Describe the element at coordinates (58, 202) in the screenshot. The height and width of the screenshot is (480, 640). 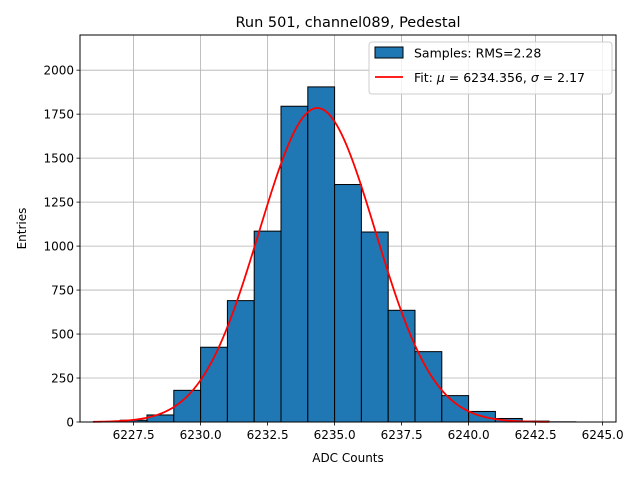
I see `y-tick-label: 1250` at that location.